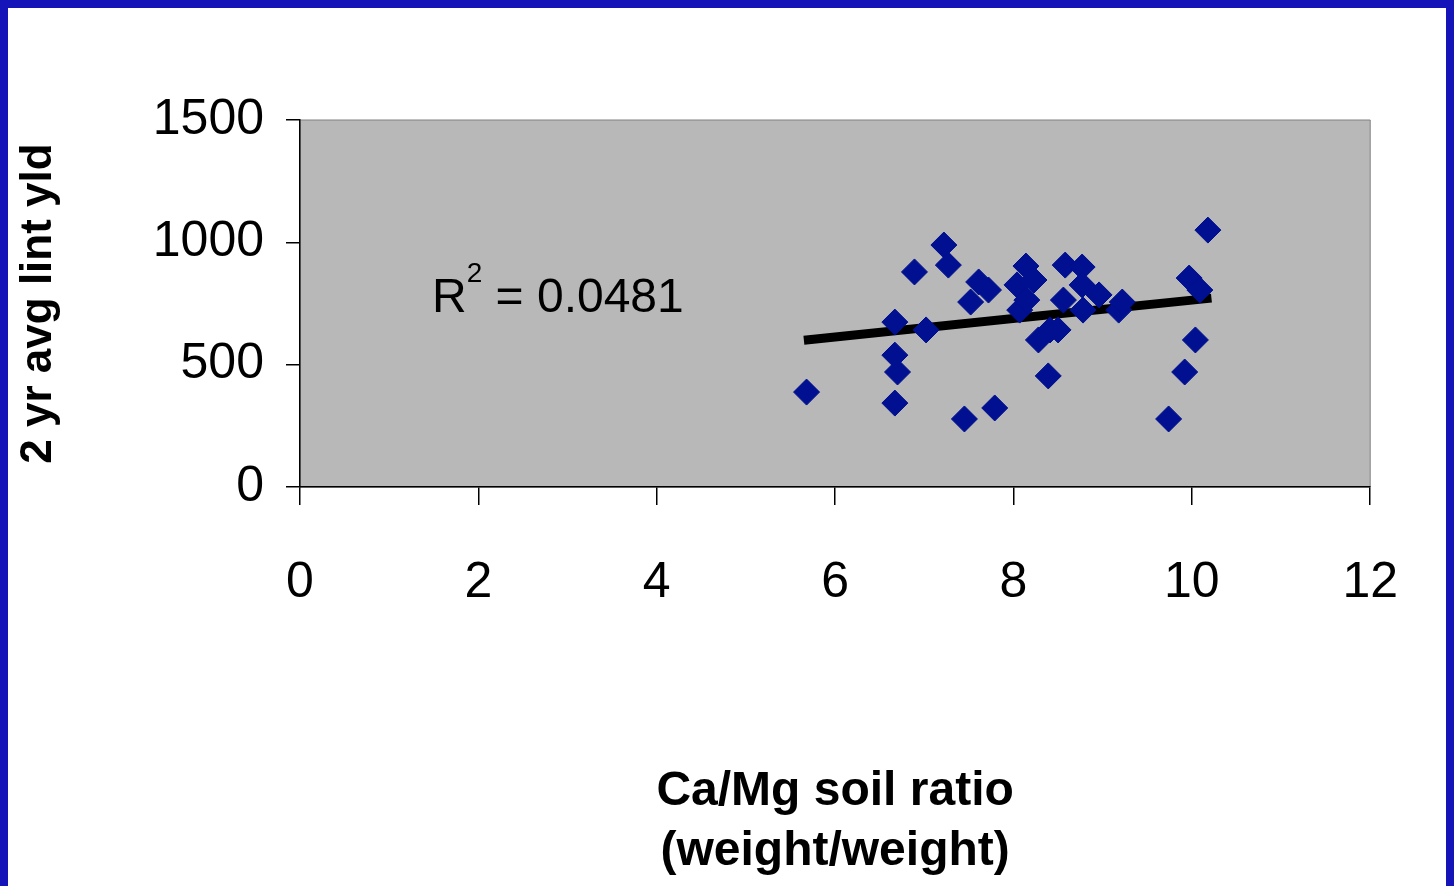  Describe the element at coordinates (835, 819) in the screenshot. I see `x-axis-title: Ca/Mg soil ratio (weight/weight)` at that location.